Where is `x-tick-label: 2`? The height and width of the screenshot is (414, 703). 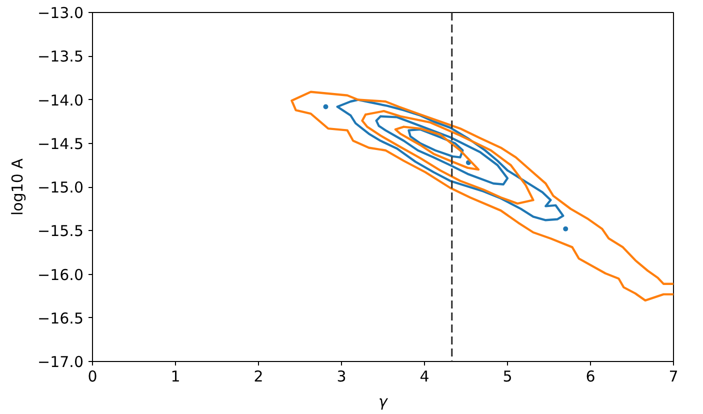 x-tick-label: 2 is located at coordinates (259, 377).